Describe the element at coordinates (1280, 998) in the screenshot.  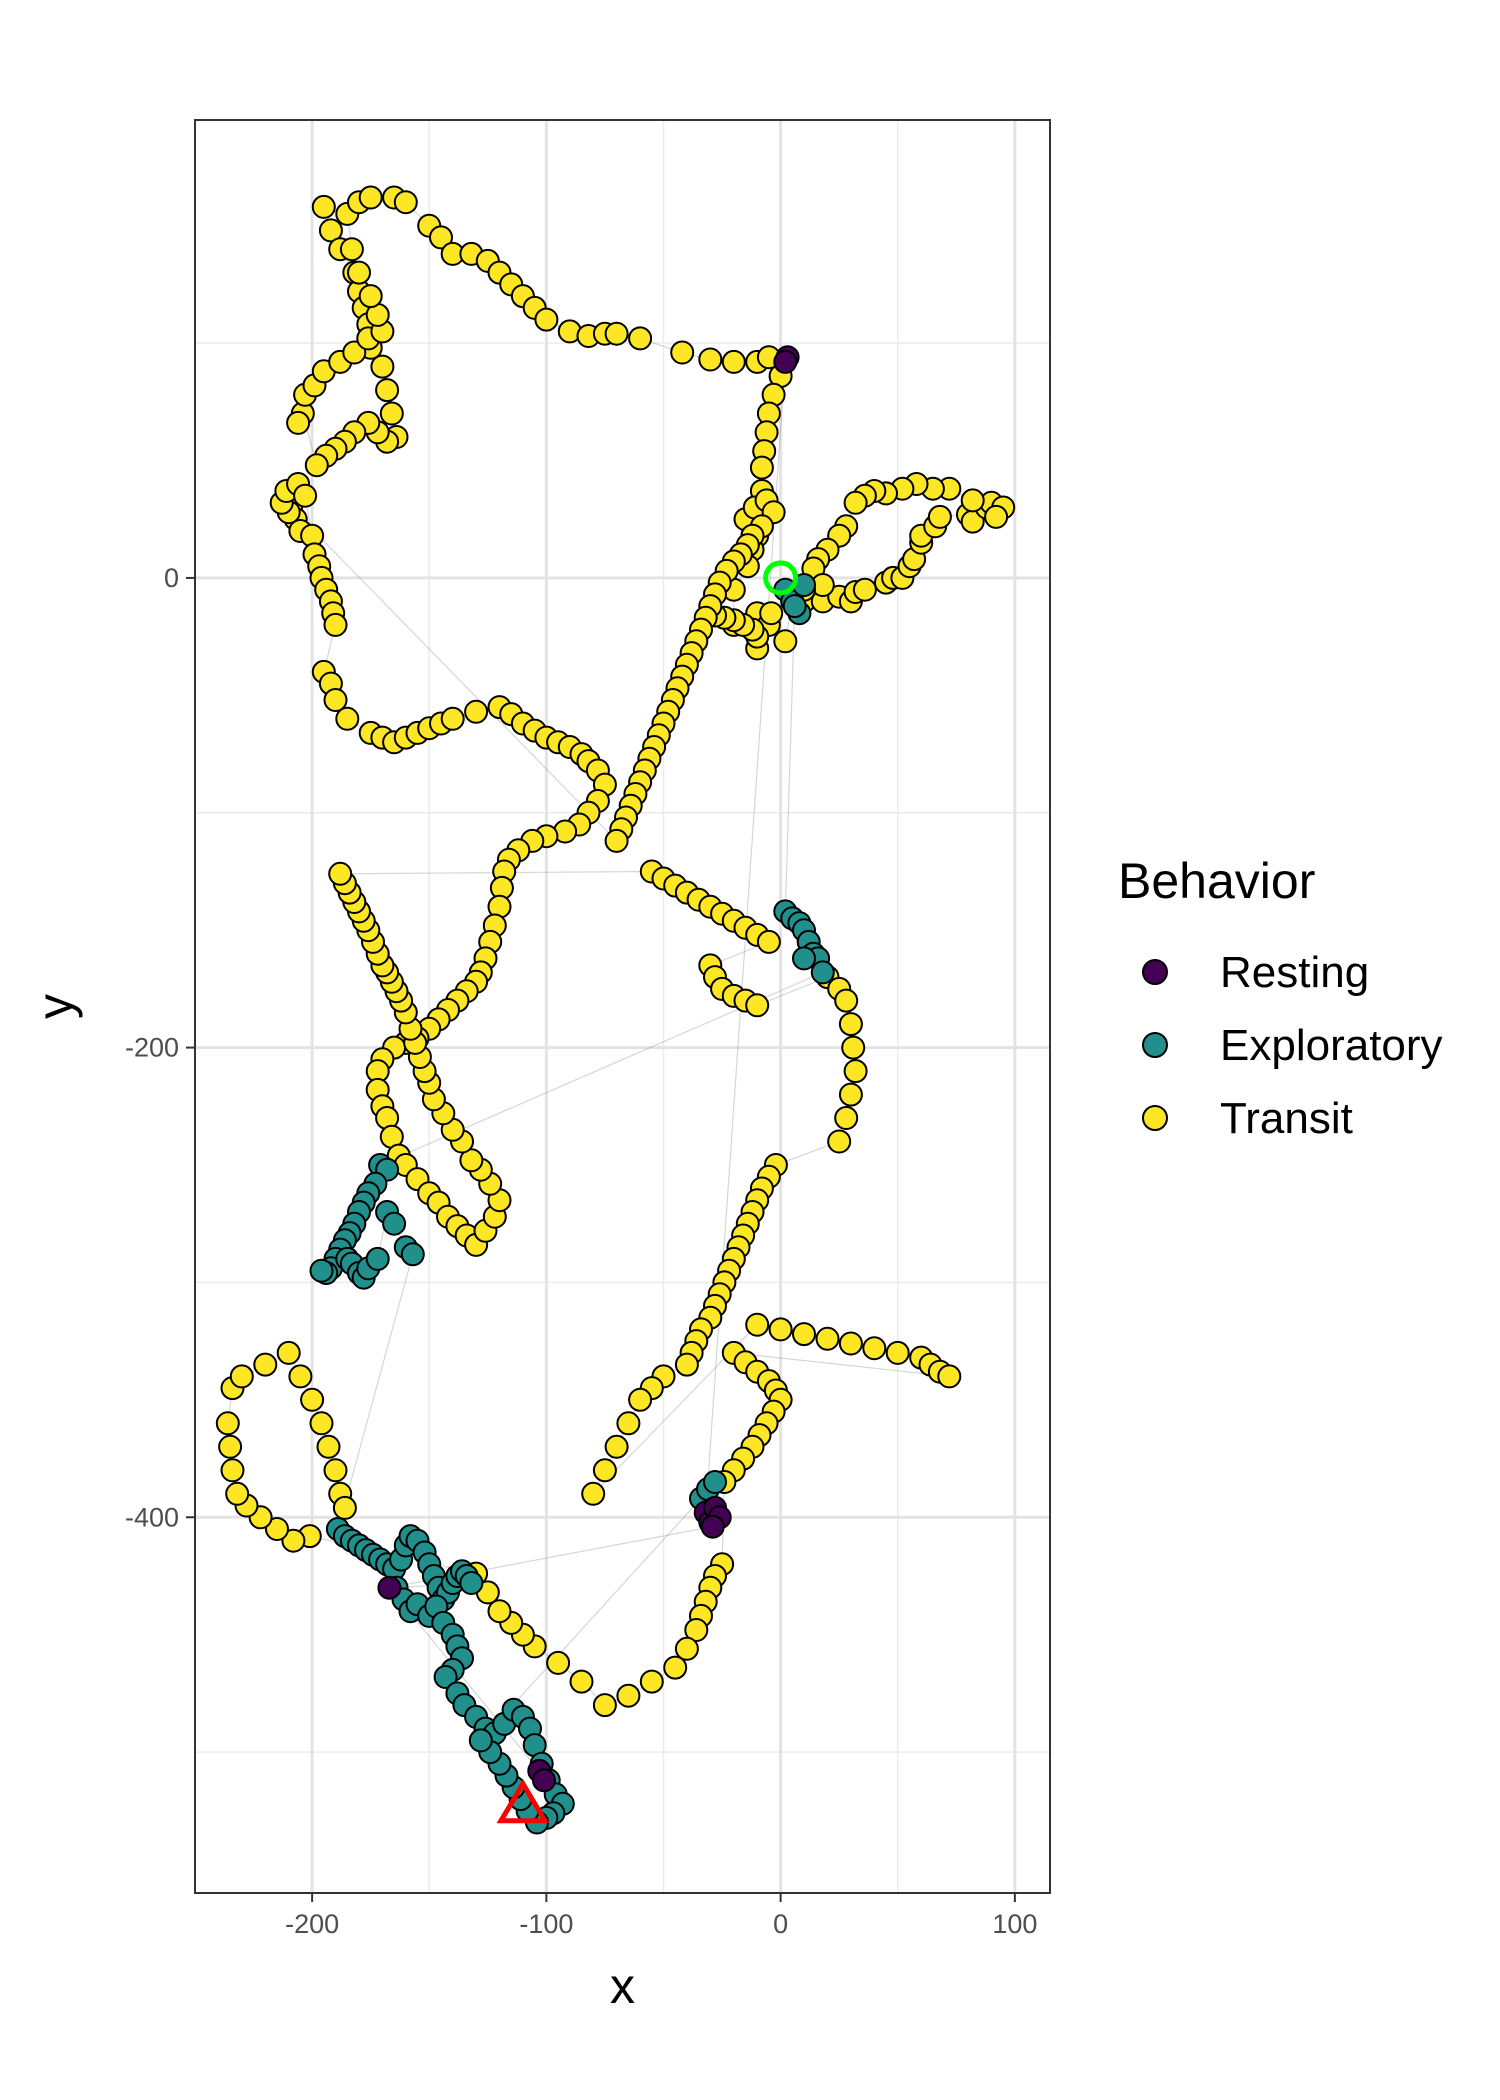
I see `legend: Behavior Resting Exploratory Transit` at that location.